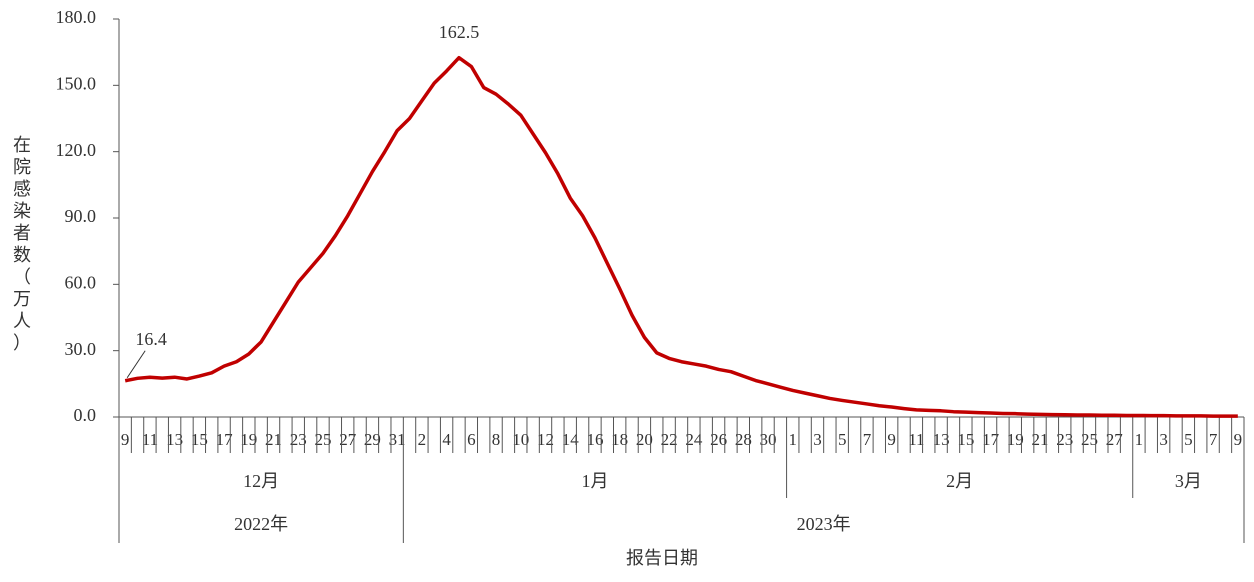  I want to click on data-label: 162.5, so click(459, 32).